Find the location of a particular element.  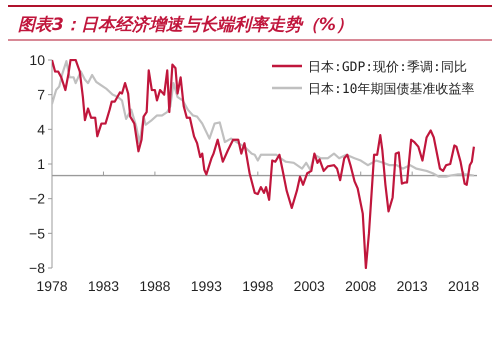

x-tick-label: 1993 is located at coordinates (206, 286).